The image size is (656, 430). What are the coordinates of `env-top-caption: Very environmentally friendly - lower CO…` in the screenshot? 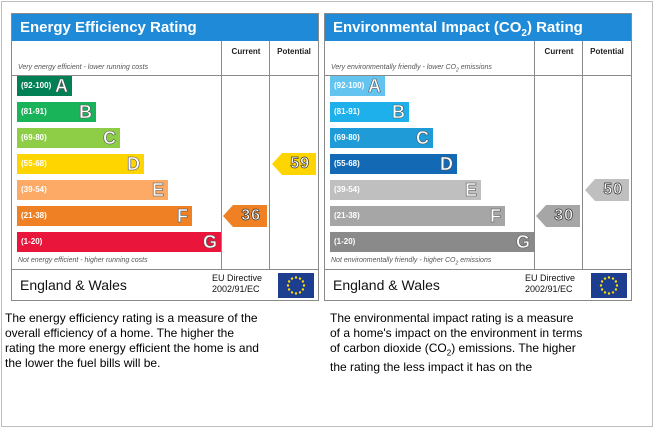 It's located at (411, 68).